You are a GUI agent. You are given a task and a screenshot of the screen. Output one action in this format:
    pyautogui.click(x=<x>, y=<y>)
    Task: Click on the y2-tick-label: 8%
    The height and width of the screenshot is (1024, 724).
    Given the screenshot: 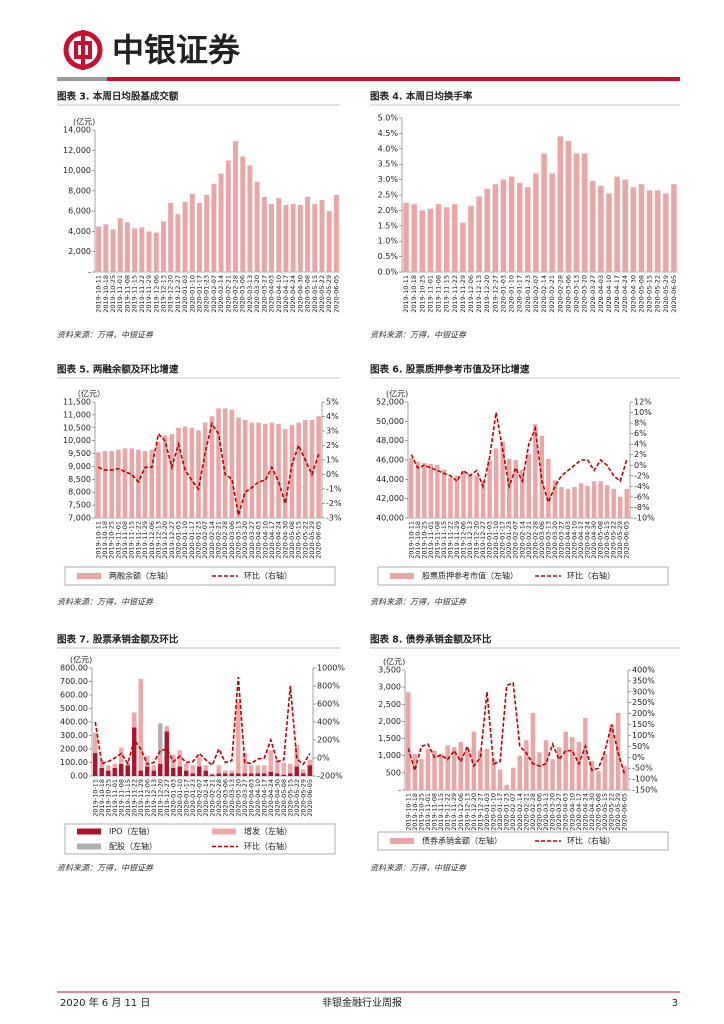 What is the action you would take?
    pyautogui.click(x=640, y=423)
    